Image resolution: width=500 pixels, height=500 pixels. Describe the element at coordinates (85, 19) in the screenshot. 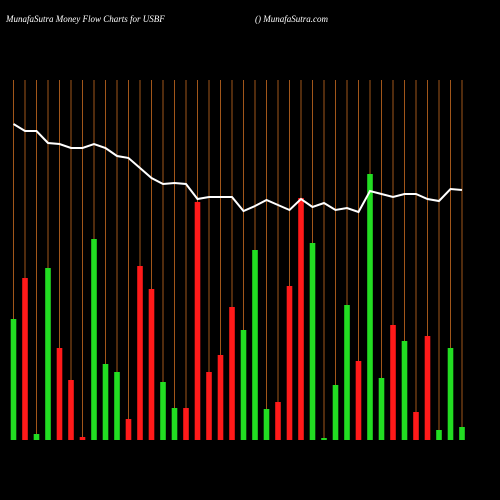

I see `chart-title: MunafaSutra Money Flow Charts for USBF` at that location.